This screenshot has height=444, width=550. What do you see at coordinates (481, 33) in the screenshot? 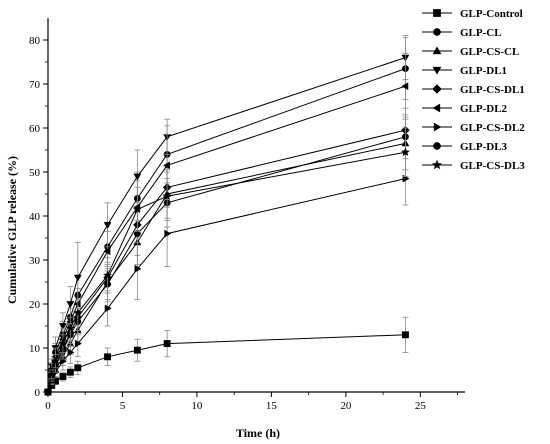
I see `legend-label: GLP-CL` at bounding box center [481, 33].